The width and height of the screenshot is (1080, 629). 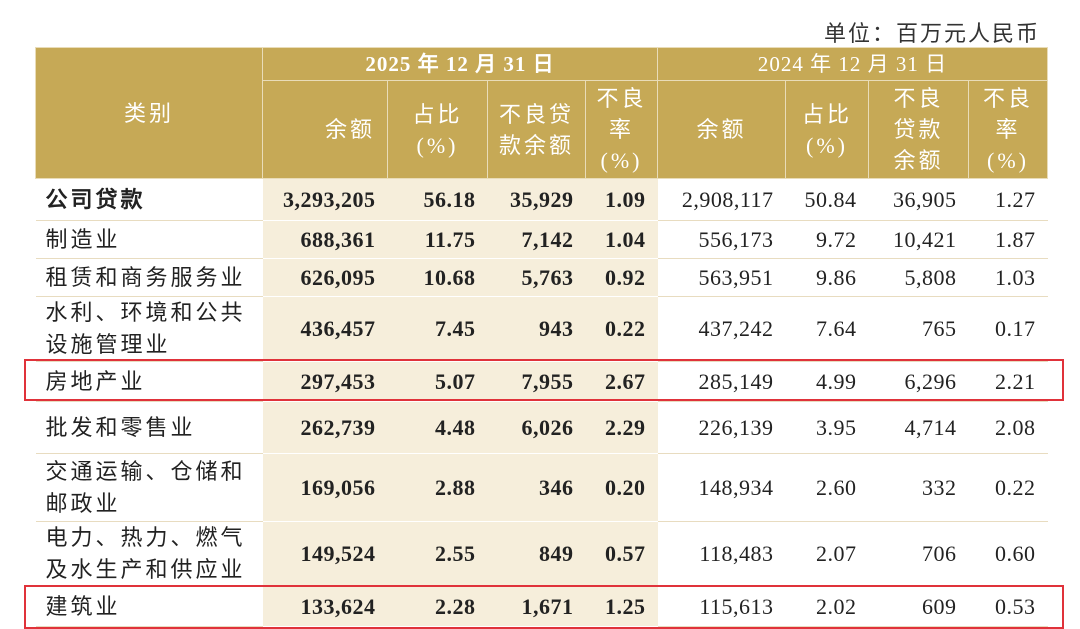 What do you see at coordinates (827, 199) in the screenshot?
I see `value-cell: 50.84` at bounding box center [827, 199].